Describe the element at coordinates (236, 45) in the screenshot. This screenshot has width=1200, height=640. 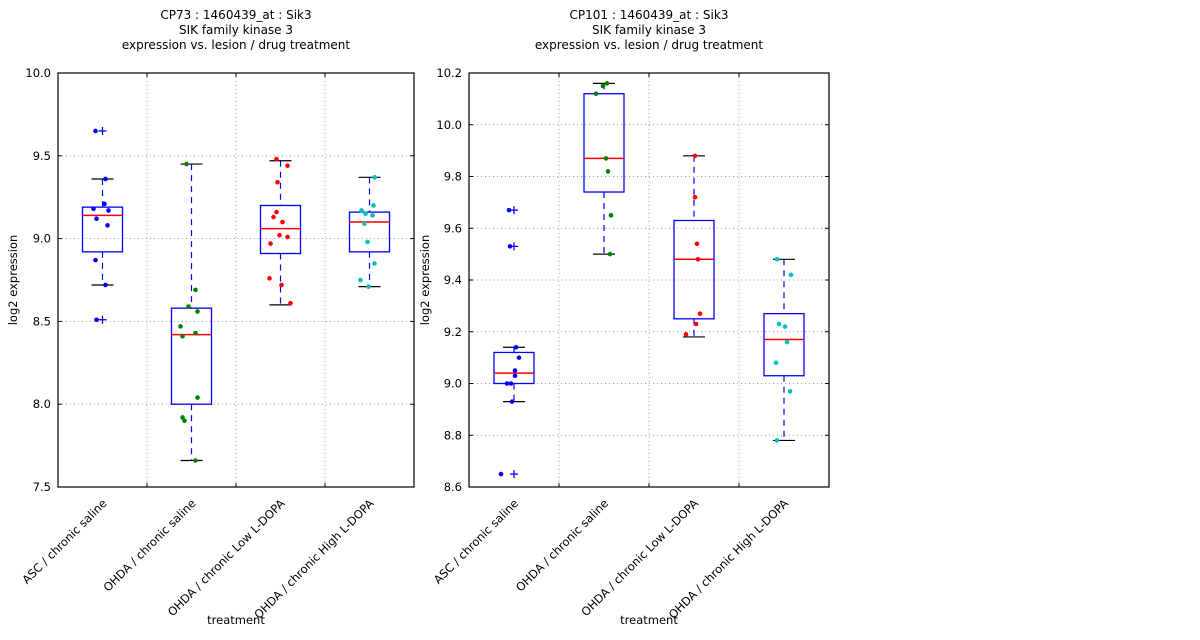
I see `left-plot-title-line3: expression vs. lesion / drug treatment` at that location.